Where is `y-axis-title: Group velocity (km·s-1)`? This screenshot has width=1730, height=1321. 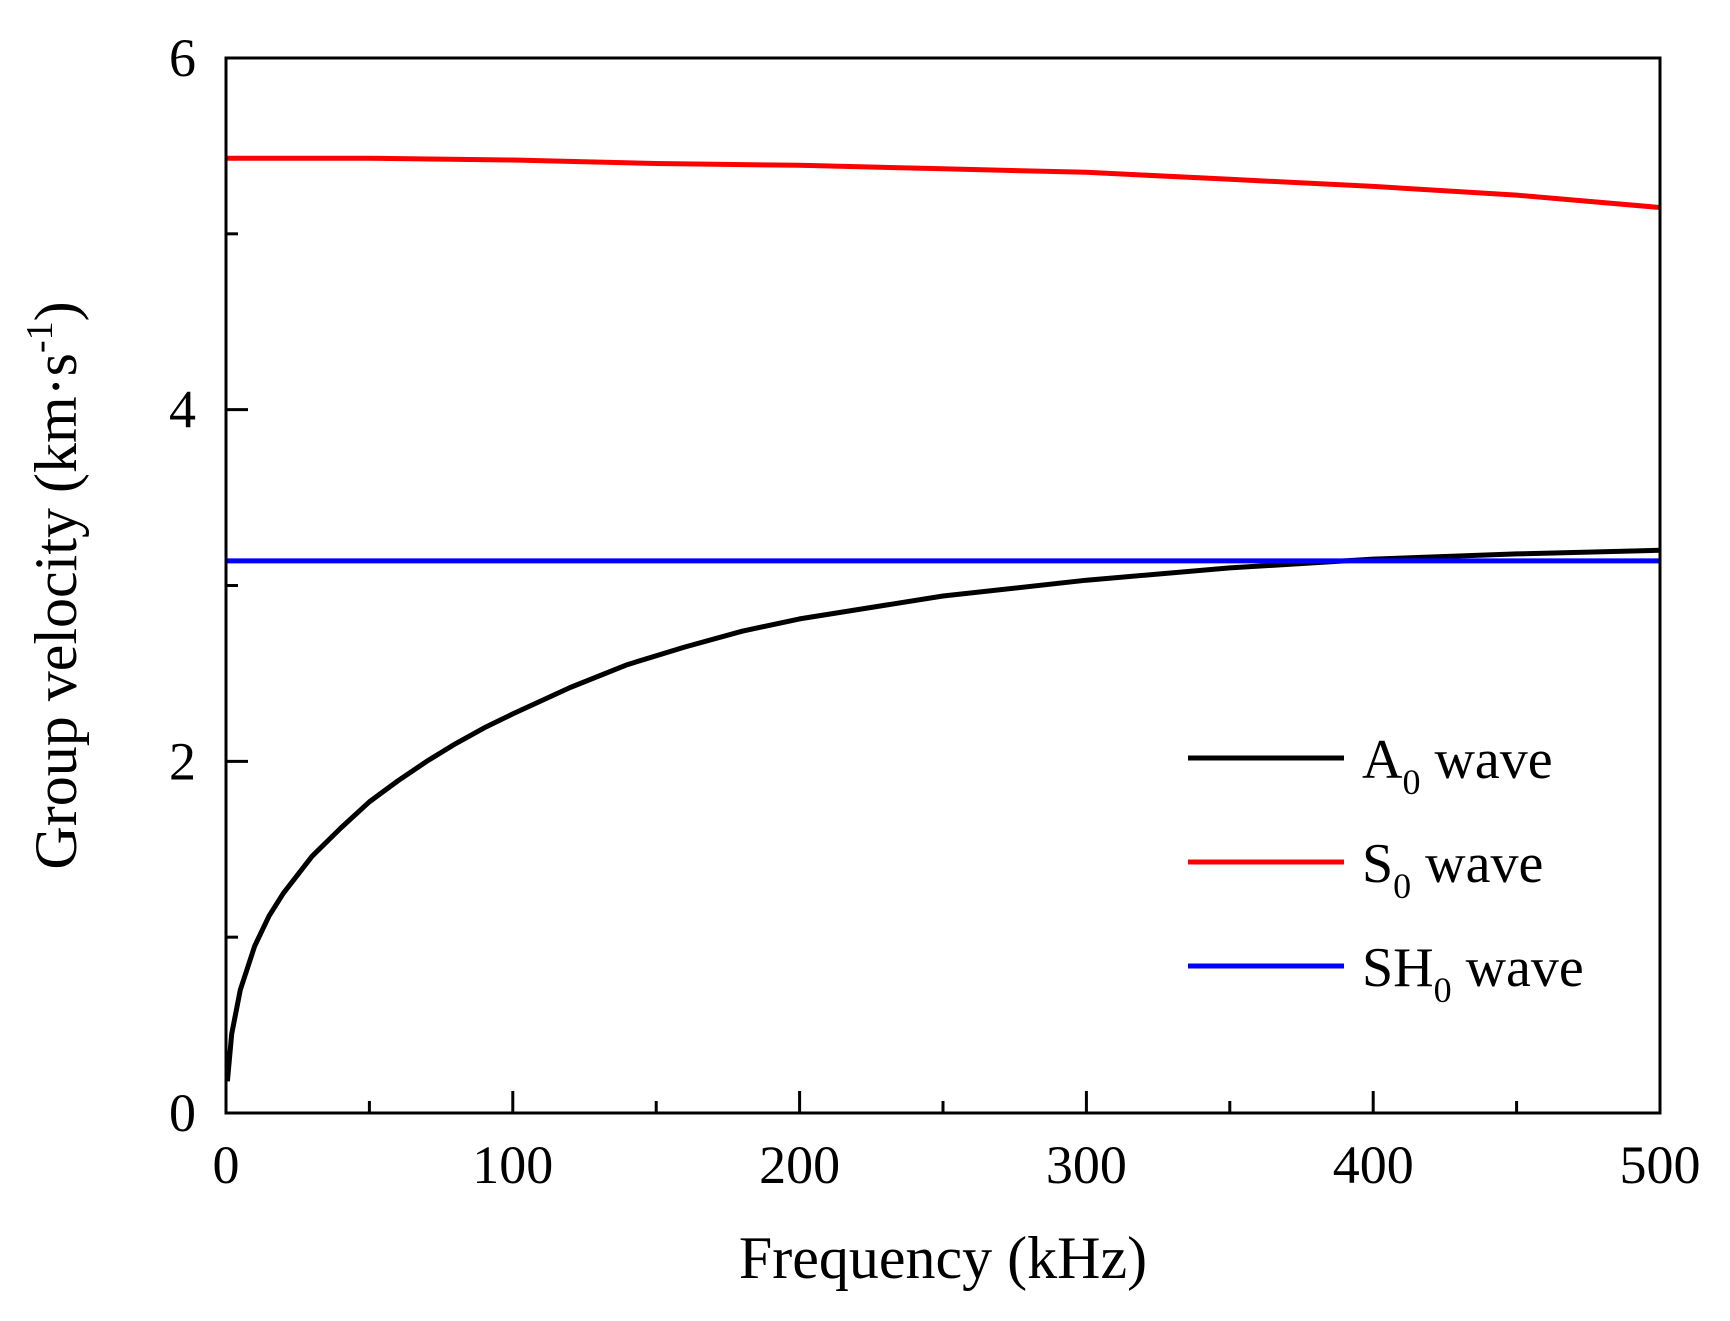
y-axis-title: Group velocity (km·s-1) is located at coordinates (54, 585).